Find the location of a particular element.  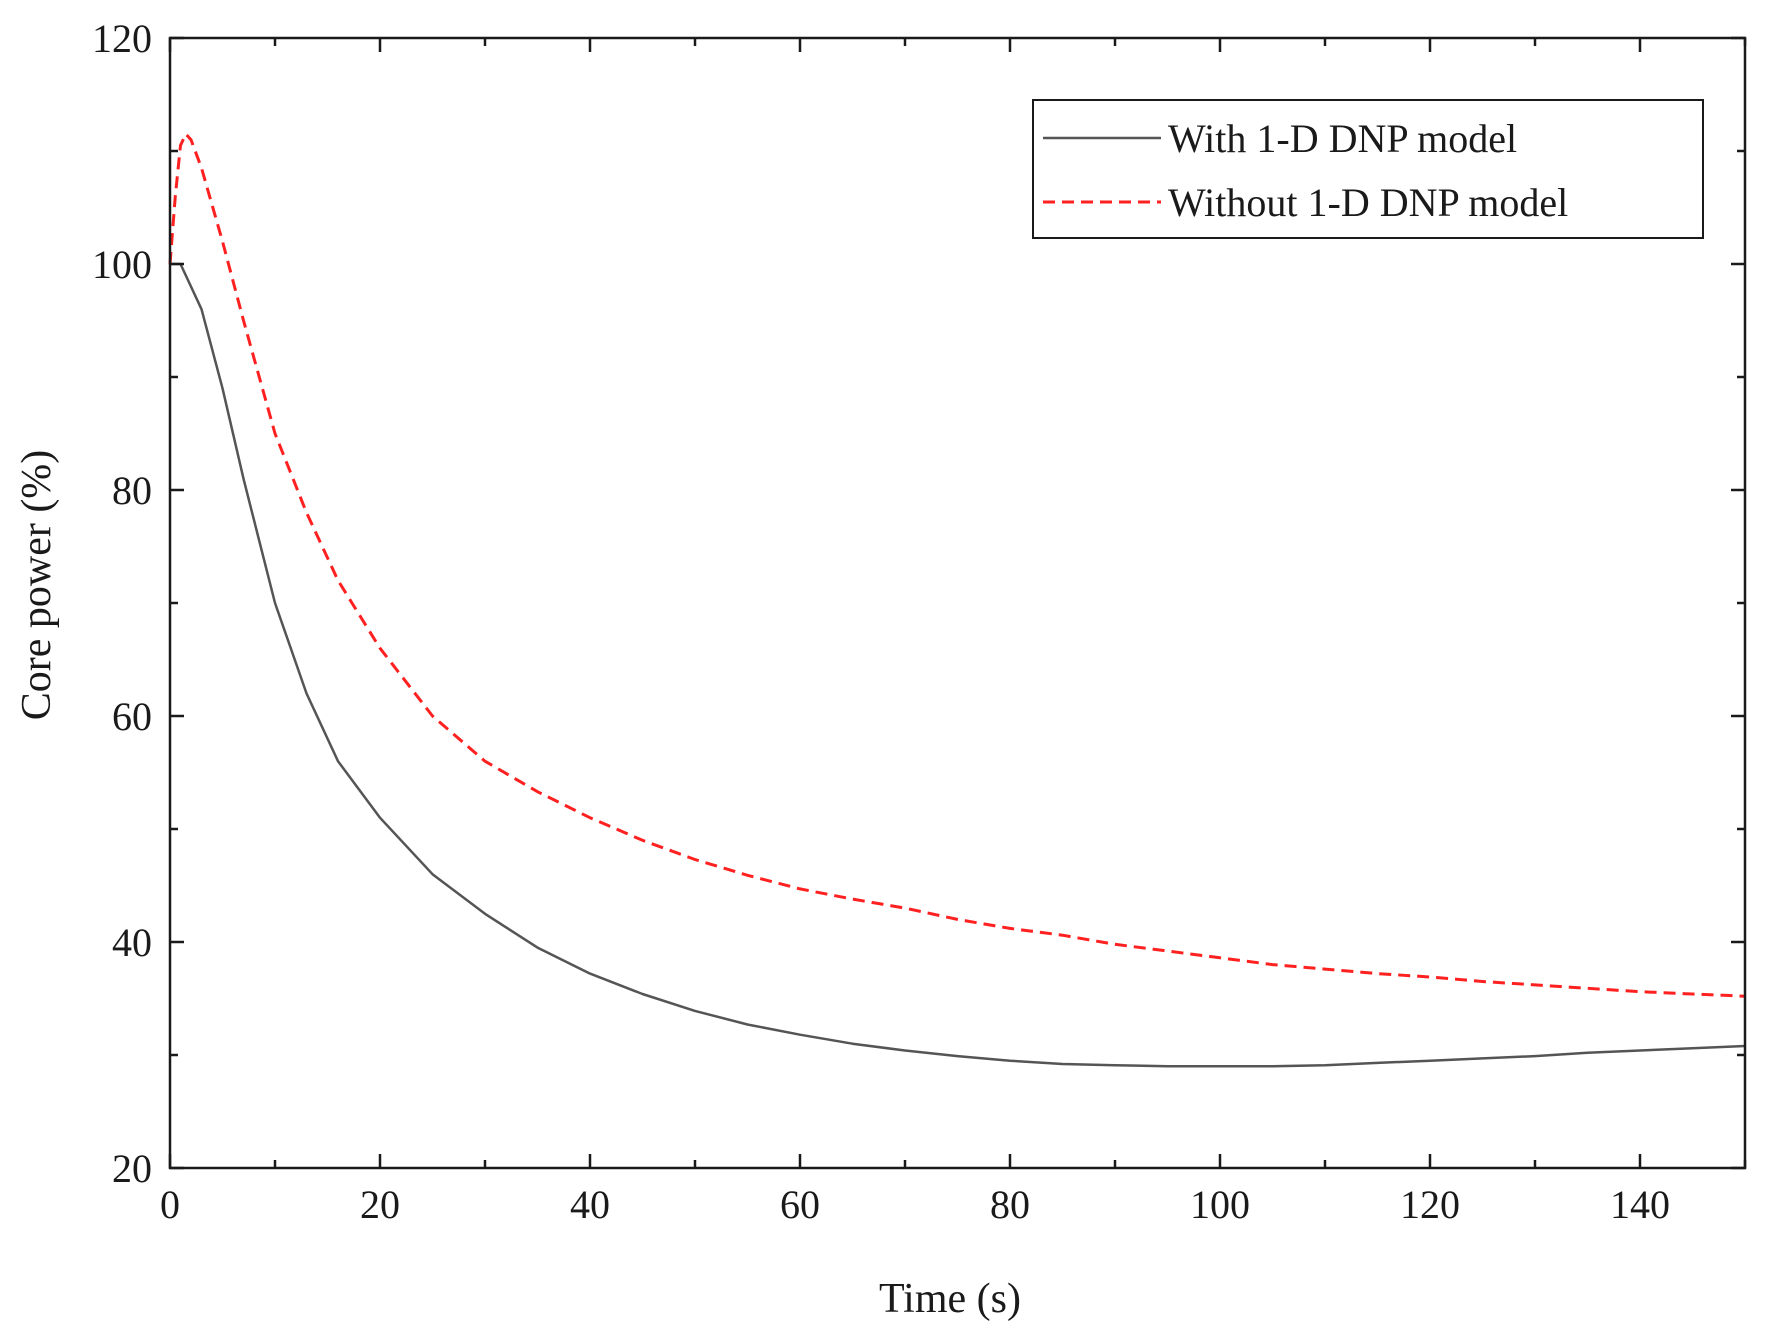

legend-label-2: Without 1-D DNP model is located at coordinates (1368, 202).